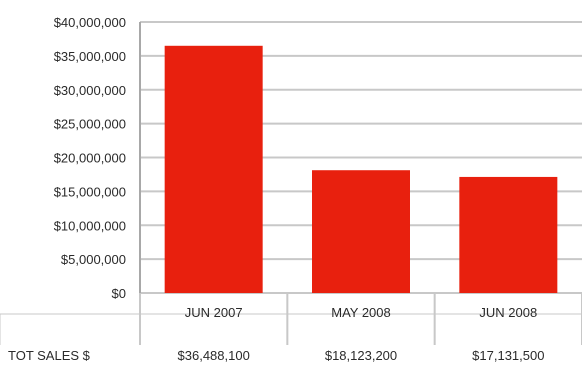  What do you see at coordinates (508, 234) in the screenshot?
I see `bar-jun-2008` at bounding box center [508, 234].